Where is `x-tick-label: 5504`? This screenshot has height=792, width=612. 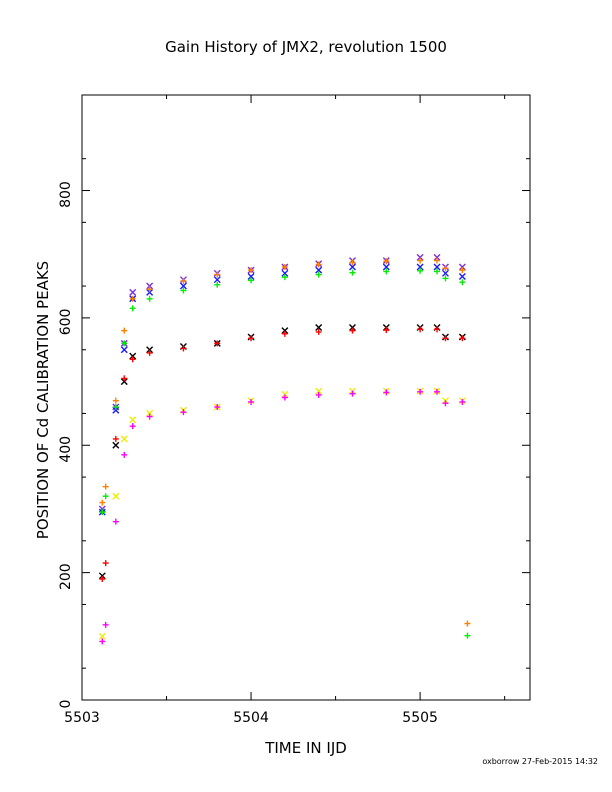
x-tick-label: 5504 is located at coordinates (251, 718).